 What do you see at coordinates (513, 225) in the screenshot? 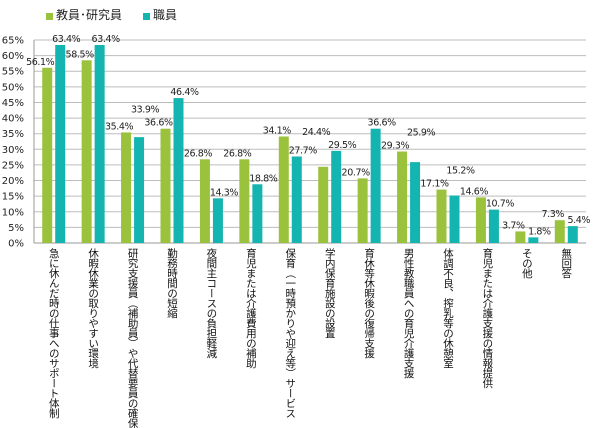
I see `data-label-faculty: 3.7%` at bounding box center [513, 225].